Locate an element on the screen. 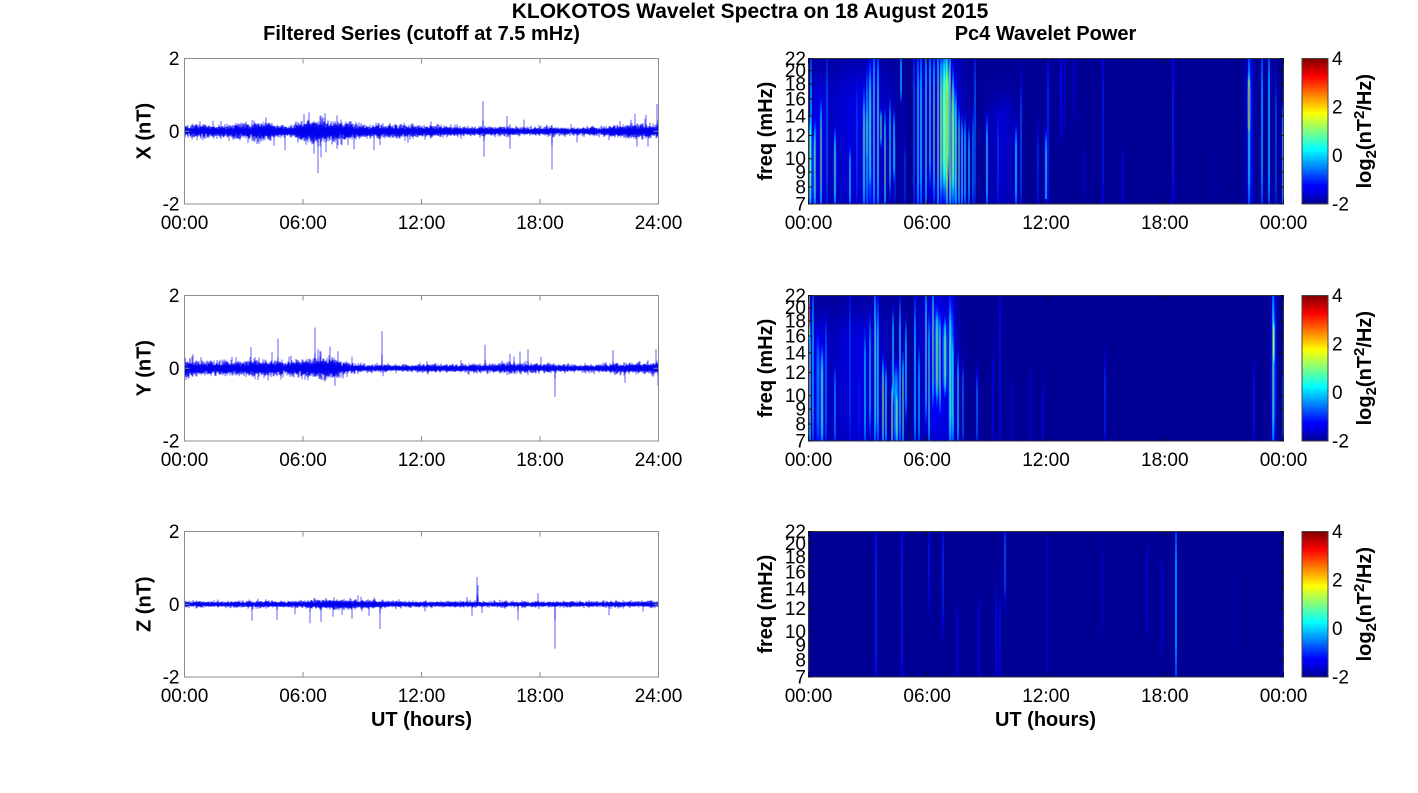 The width and height of the screenshot is (1418, 793). svg-text:Filtered Series (cutoff at 7.5: Filtered Series (cutoff at 7.5 mHz) is located at coordinates (421, 34).